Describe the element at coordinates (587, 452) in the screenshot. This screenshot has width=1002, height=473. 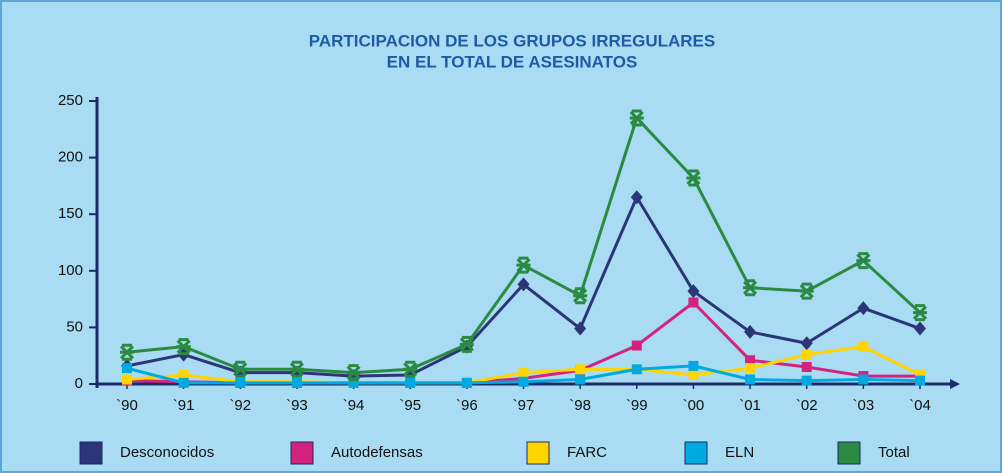
I see `legend-label: FARC` at that location.